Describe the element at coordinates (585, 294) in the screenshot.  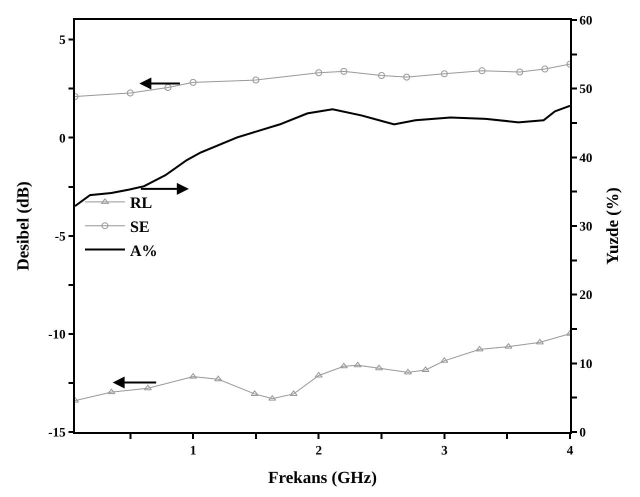
I see `y2-tick-label: 20` at that location.